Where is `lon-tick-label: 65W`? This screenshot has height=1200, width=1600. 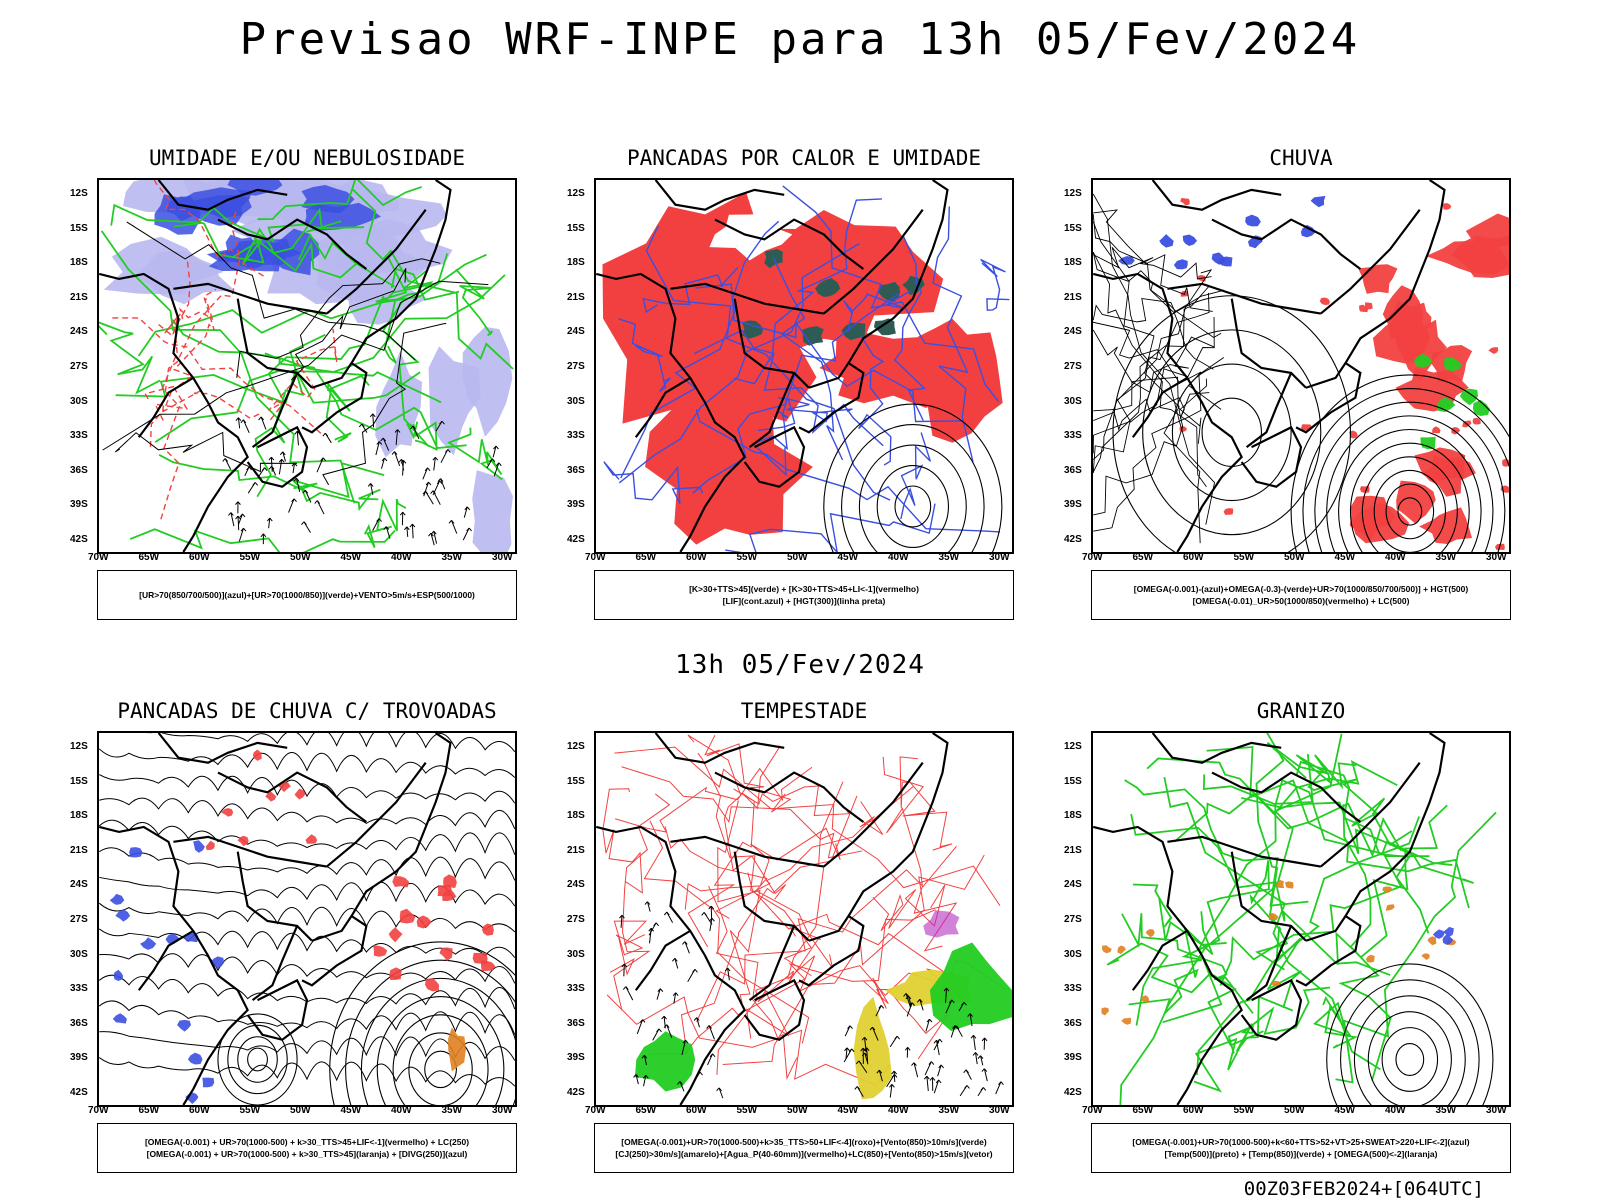 lon-tick-label: 65W is located at coordinates (646, 1110).